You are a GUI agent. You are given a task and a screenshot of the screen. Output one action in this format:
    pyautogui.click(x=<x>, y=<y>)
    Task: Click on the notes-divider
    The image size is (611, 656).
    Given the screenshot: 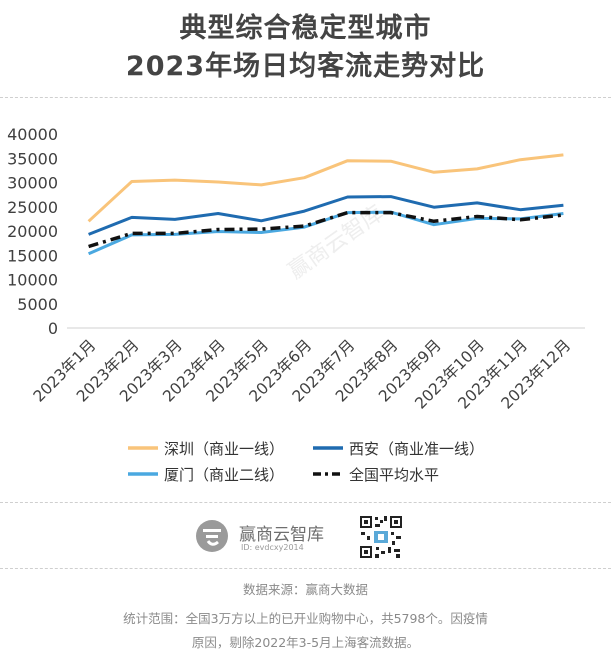 What is the action you would take?
    pyautogui.click(x=305, y=568)
    